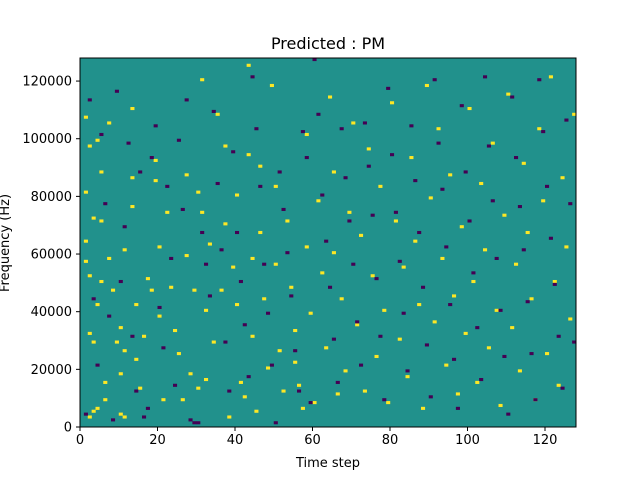  Describe the element at coordinates (47, 82) in the screenshot. I see `y-tick-label: 120000` at that location.